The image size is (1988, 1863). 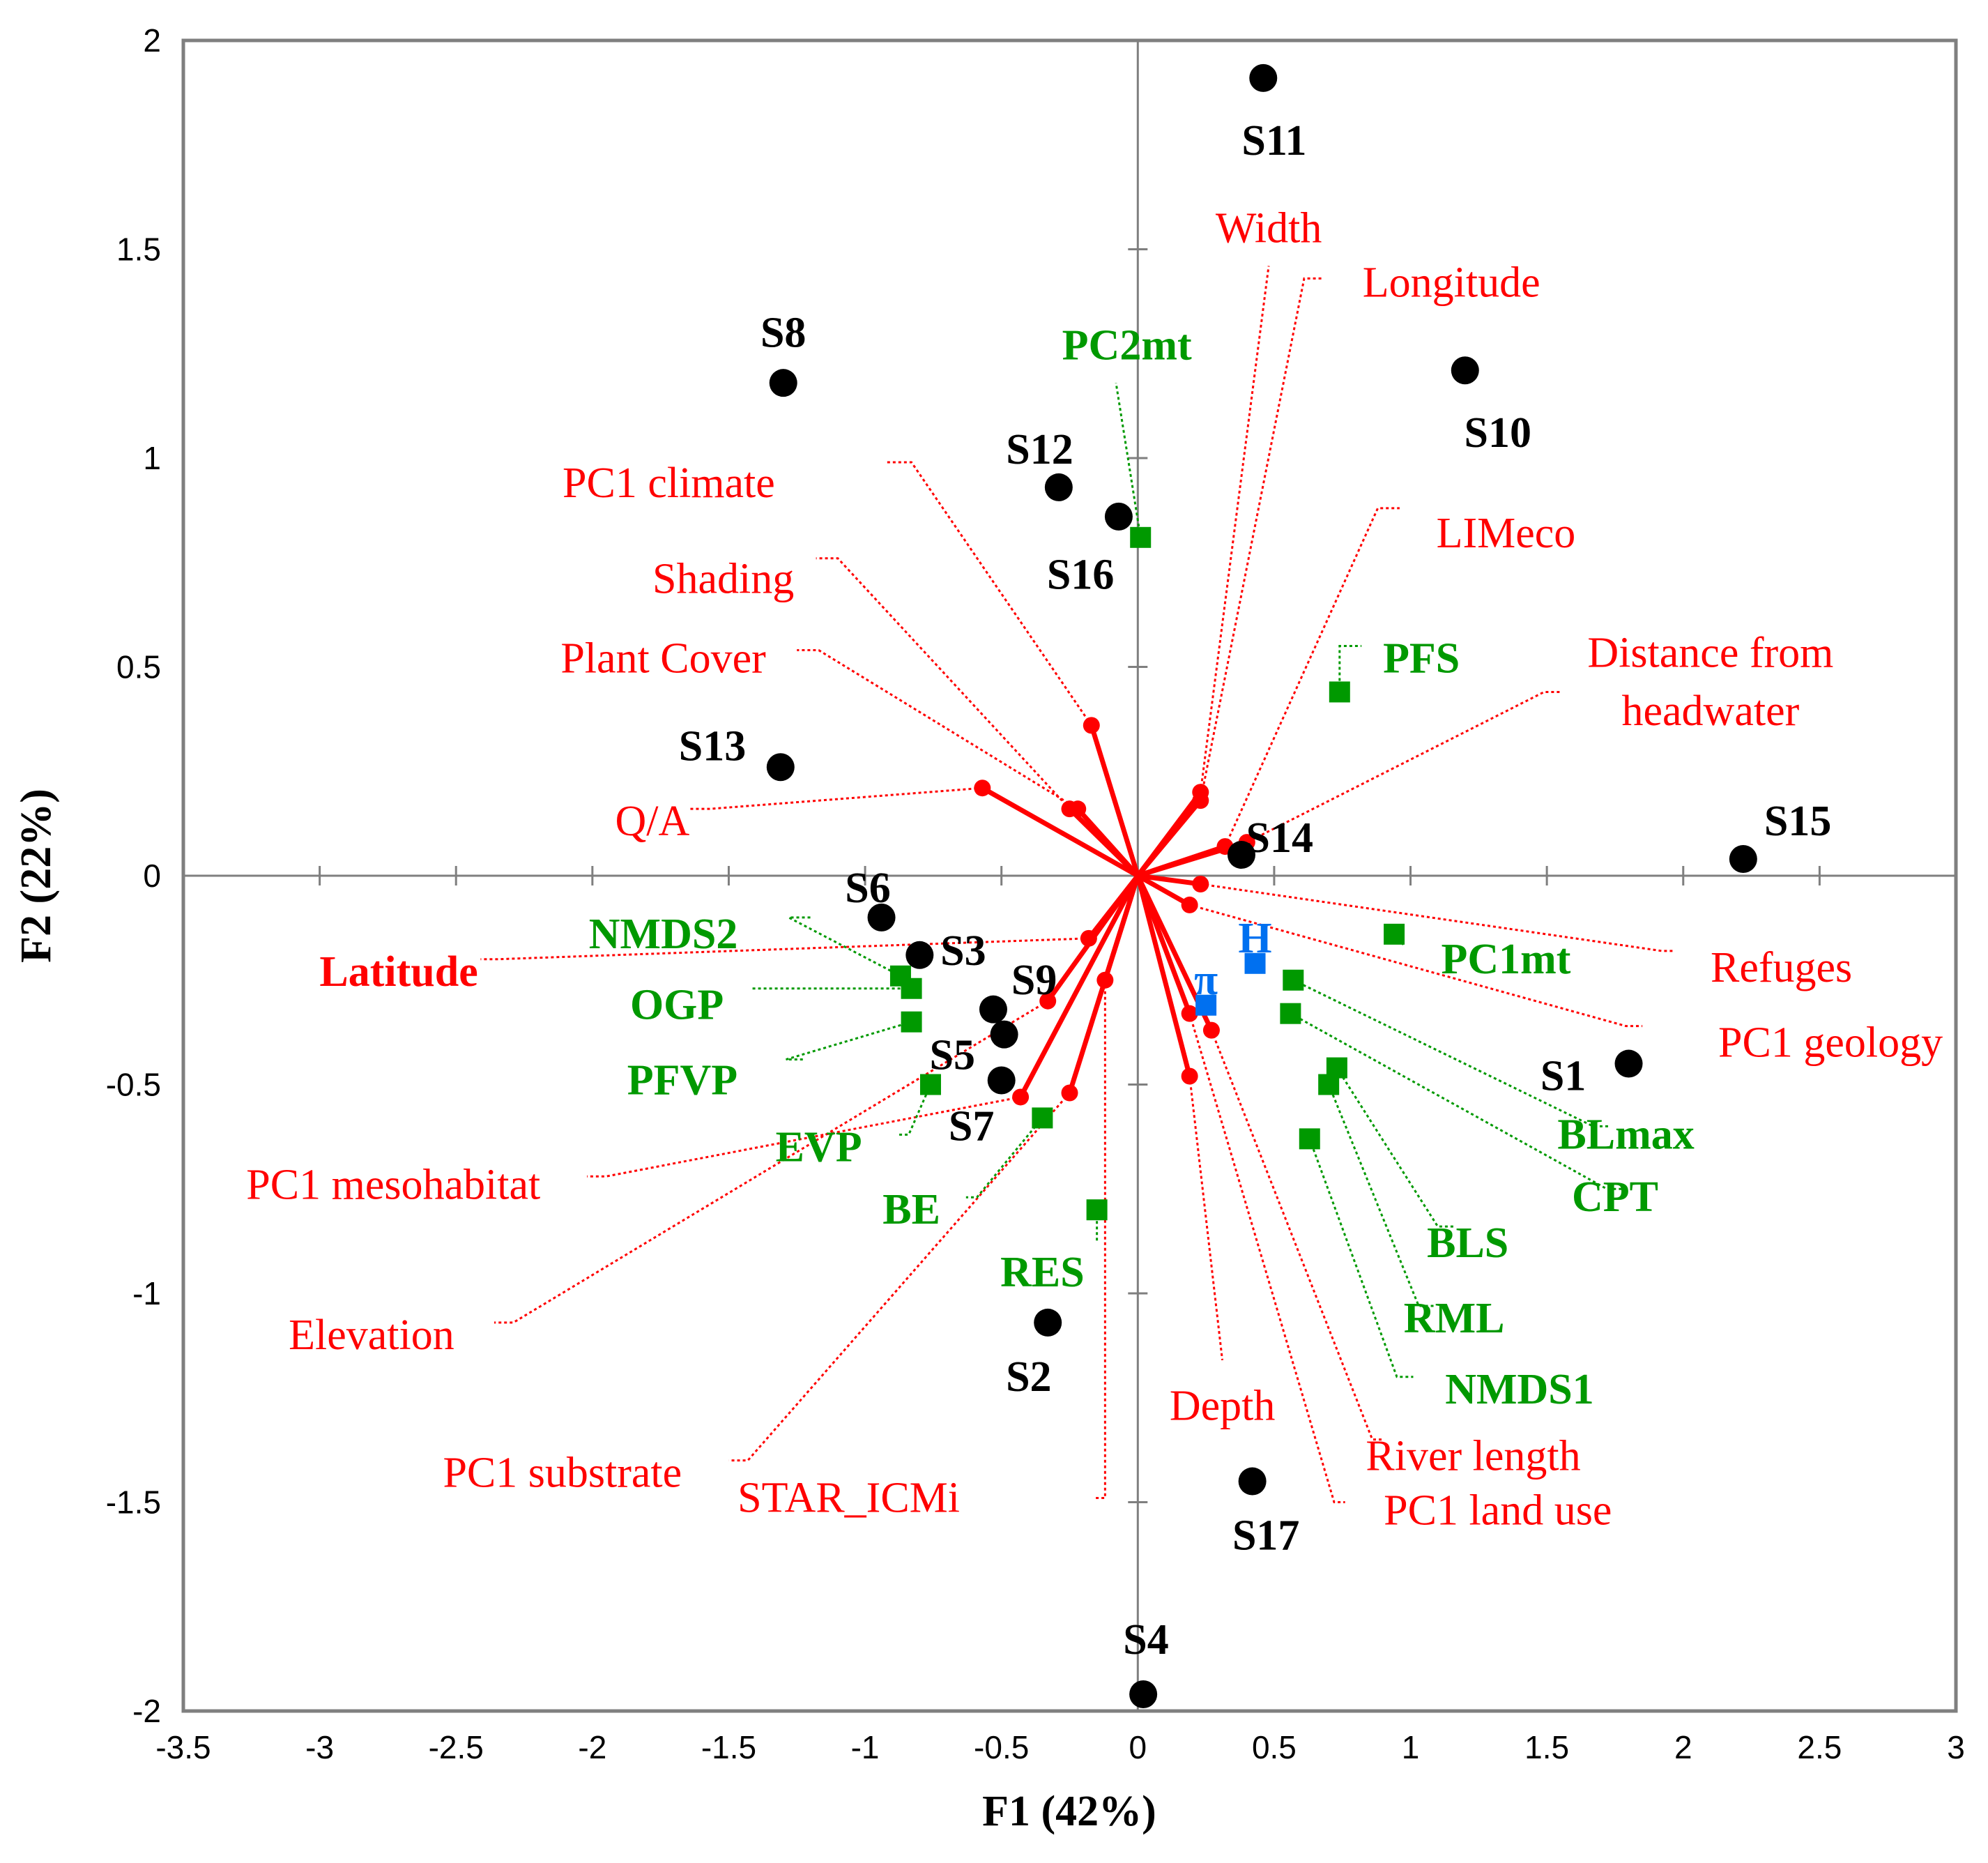 What do you see at coordinates (865, 1747) in the screenshot?
I see `x-tick-label: -1` at bounding box center [865, 1747].